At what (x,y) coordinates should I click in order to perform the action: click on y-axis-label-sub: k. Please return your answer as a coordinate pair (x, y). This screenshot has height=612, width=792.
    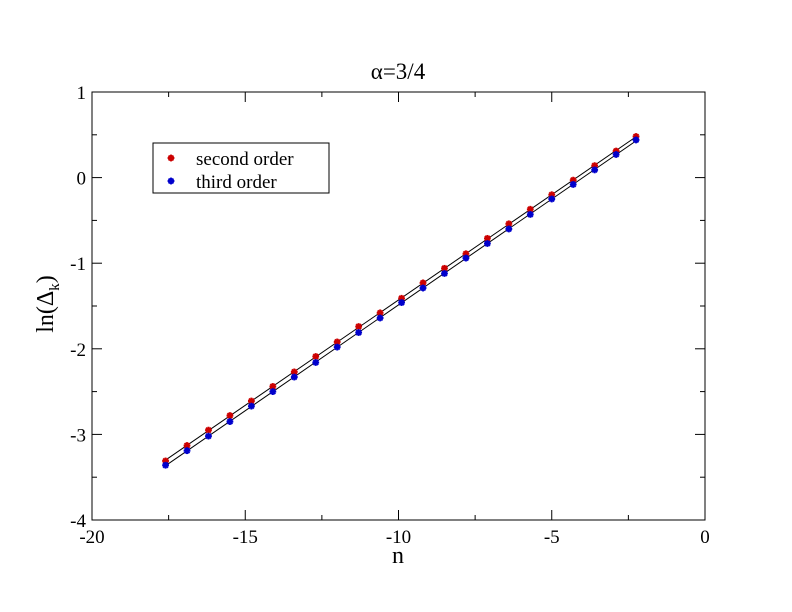
    Looking at the image, I should click on (55, 287).